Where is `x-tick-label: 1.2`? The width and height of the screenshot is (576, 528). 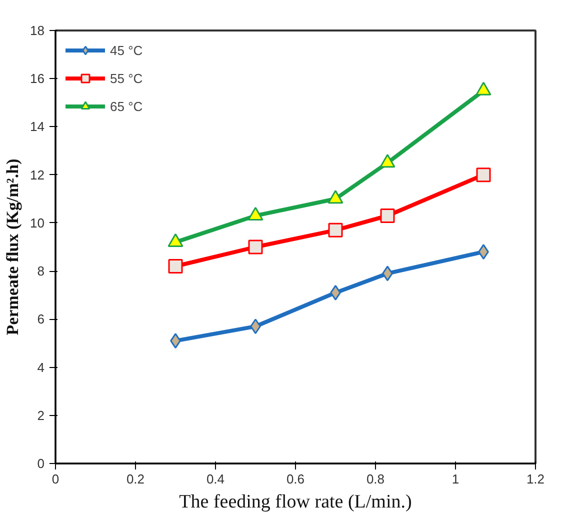 x-tick-label: 1.2 is located at coordinates (535, 479).